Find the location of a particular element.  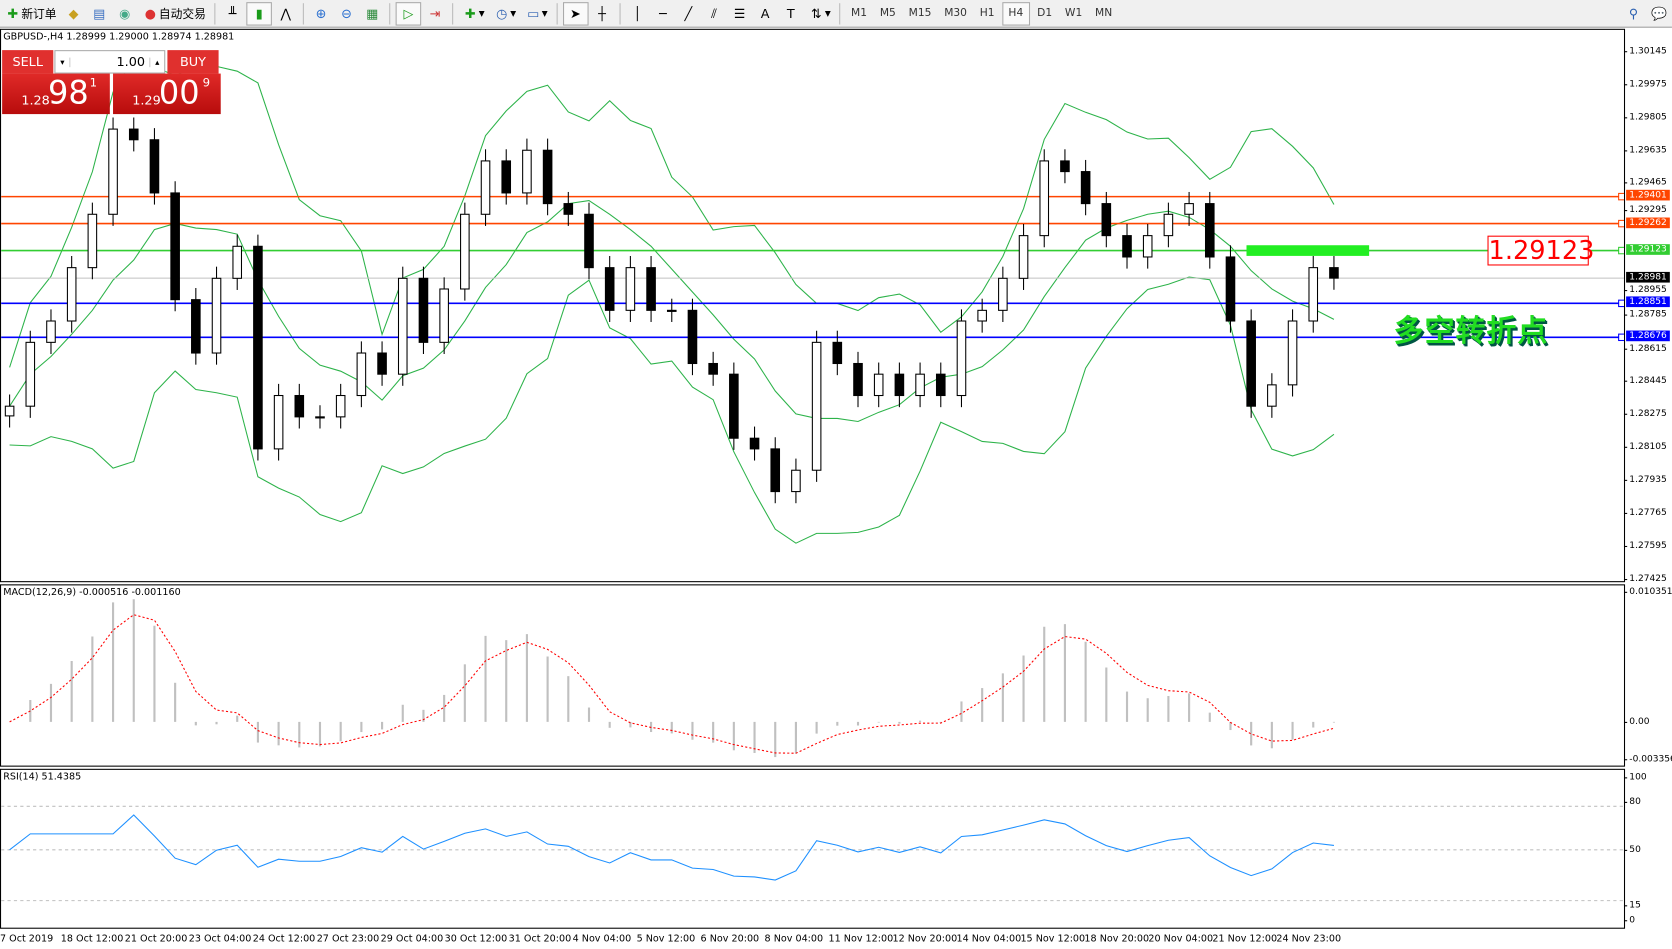

rsi-label: RSI(14) 51.4385 is located at coordinates (42, 777).